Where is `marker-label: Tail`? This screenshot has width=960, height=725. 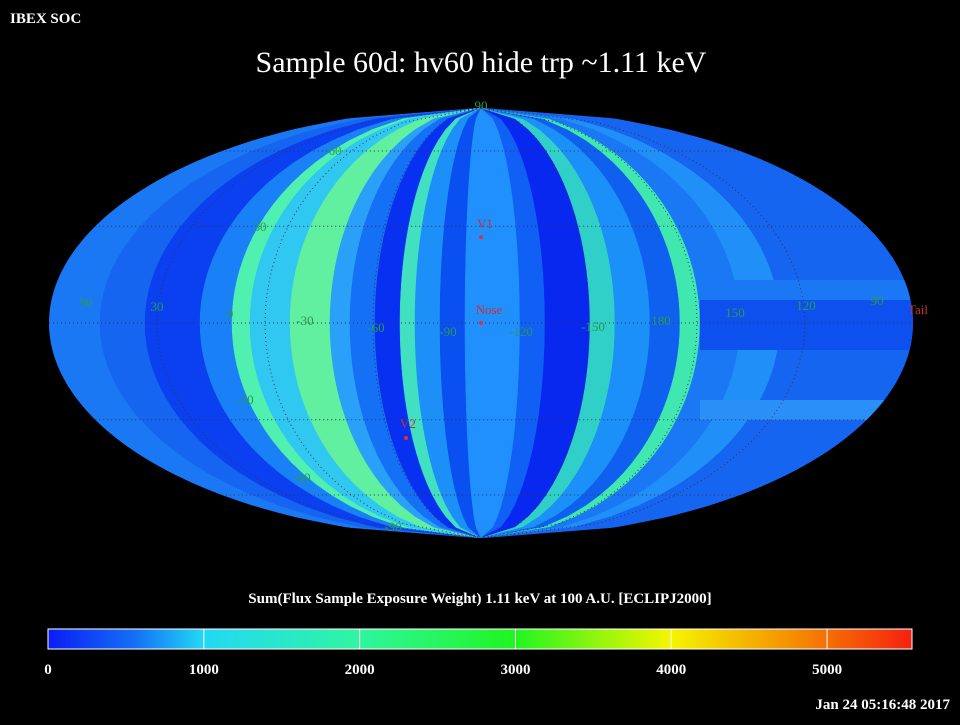 marker-label: Tail is located at coordinates (918, 309).